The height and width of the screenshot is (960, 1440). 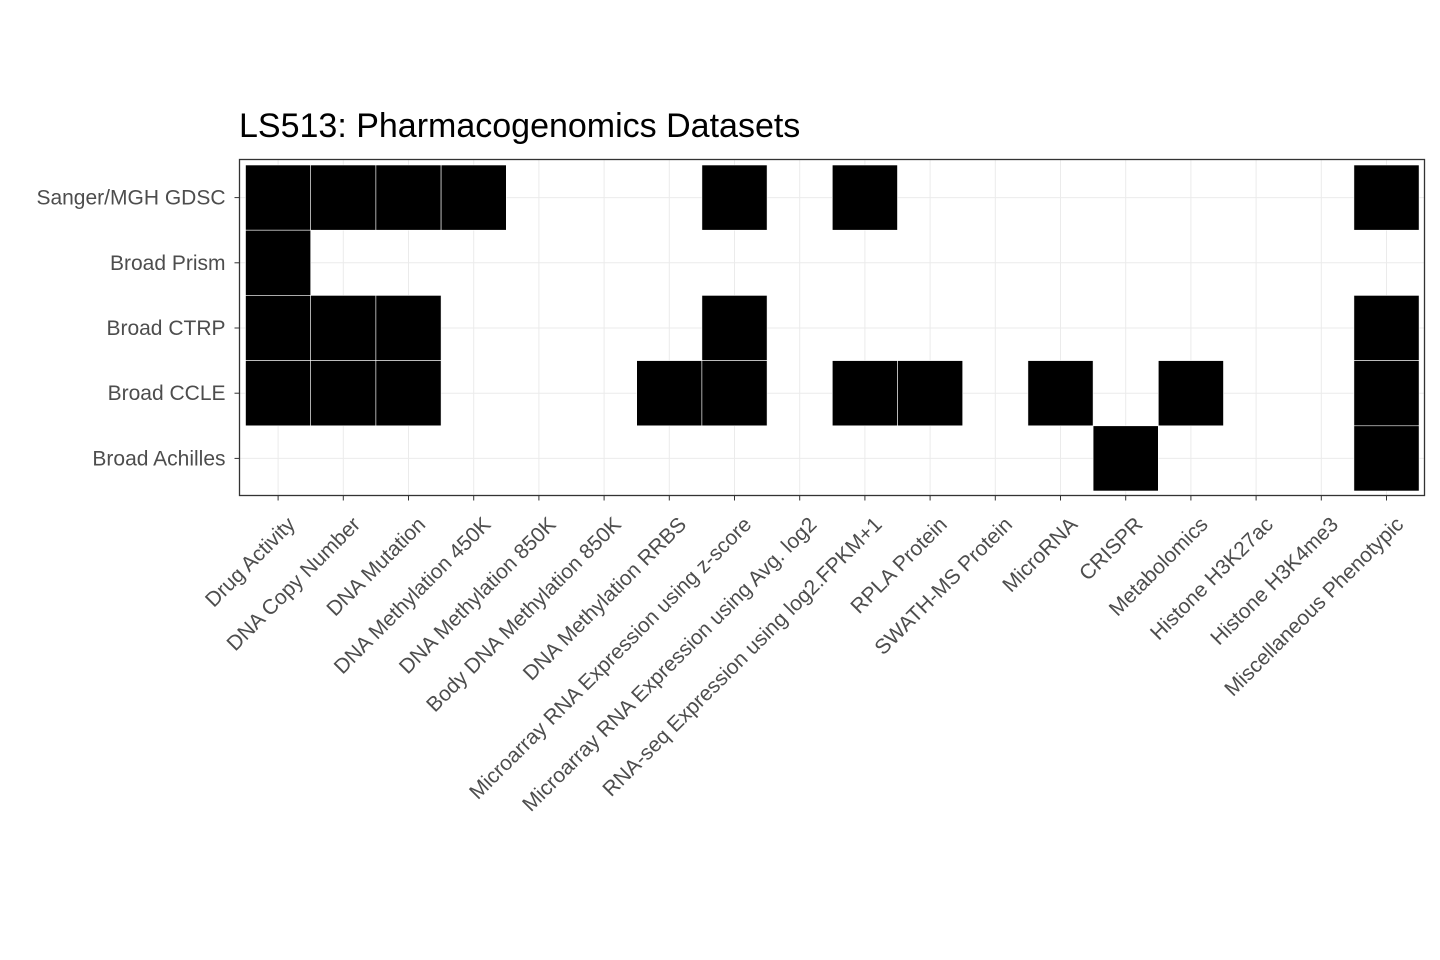 What do you see at coordinates (167, 393) in the screenshot?
I see `y-tick-label: Broad CCLE` at bounding box center [167, 393].